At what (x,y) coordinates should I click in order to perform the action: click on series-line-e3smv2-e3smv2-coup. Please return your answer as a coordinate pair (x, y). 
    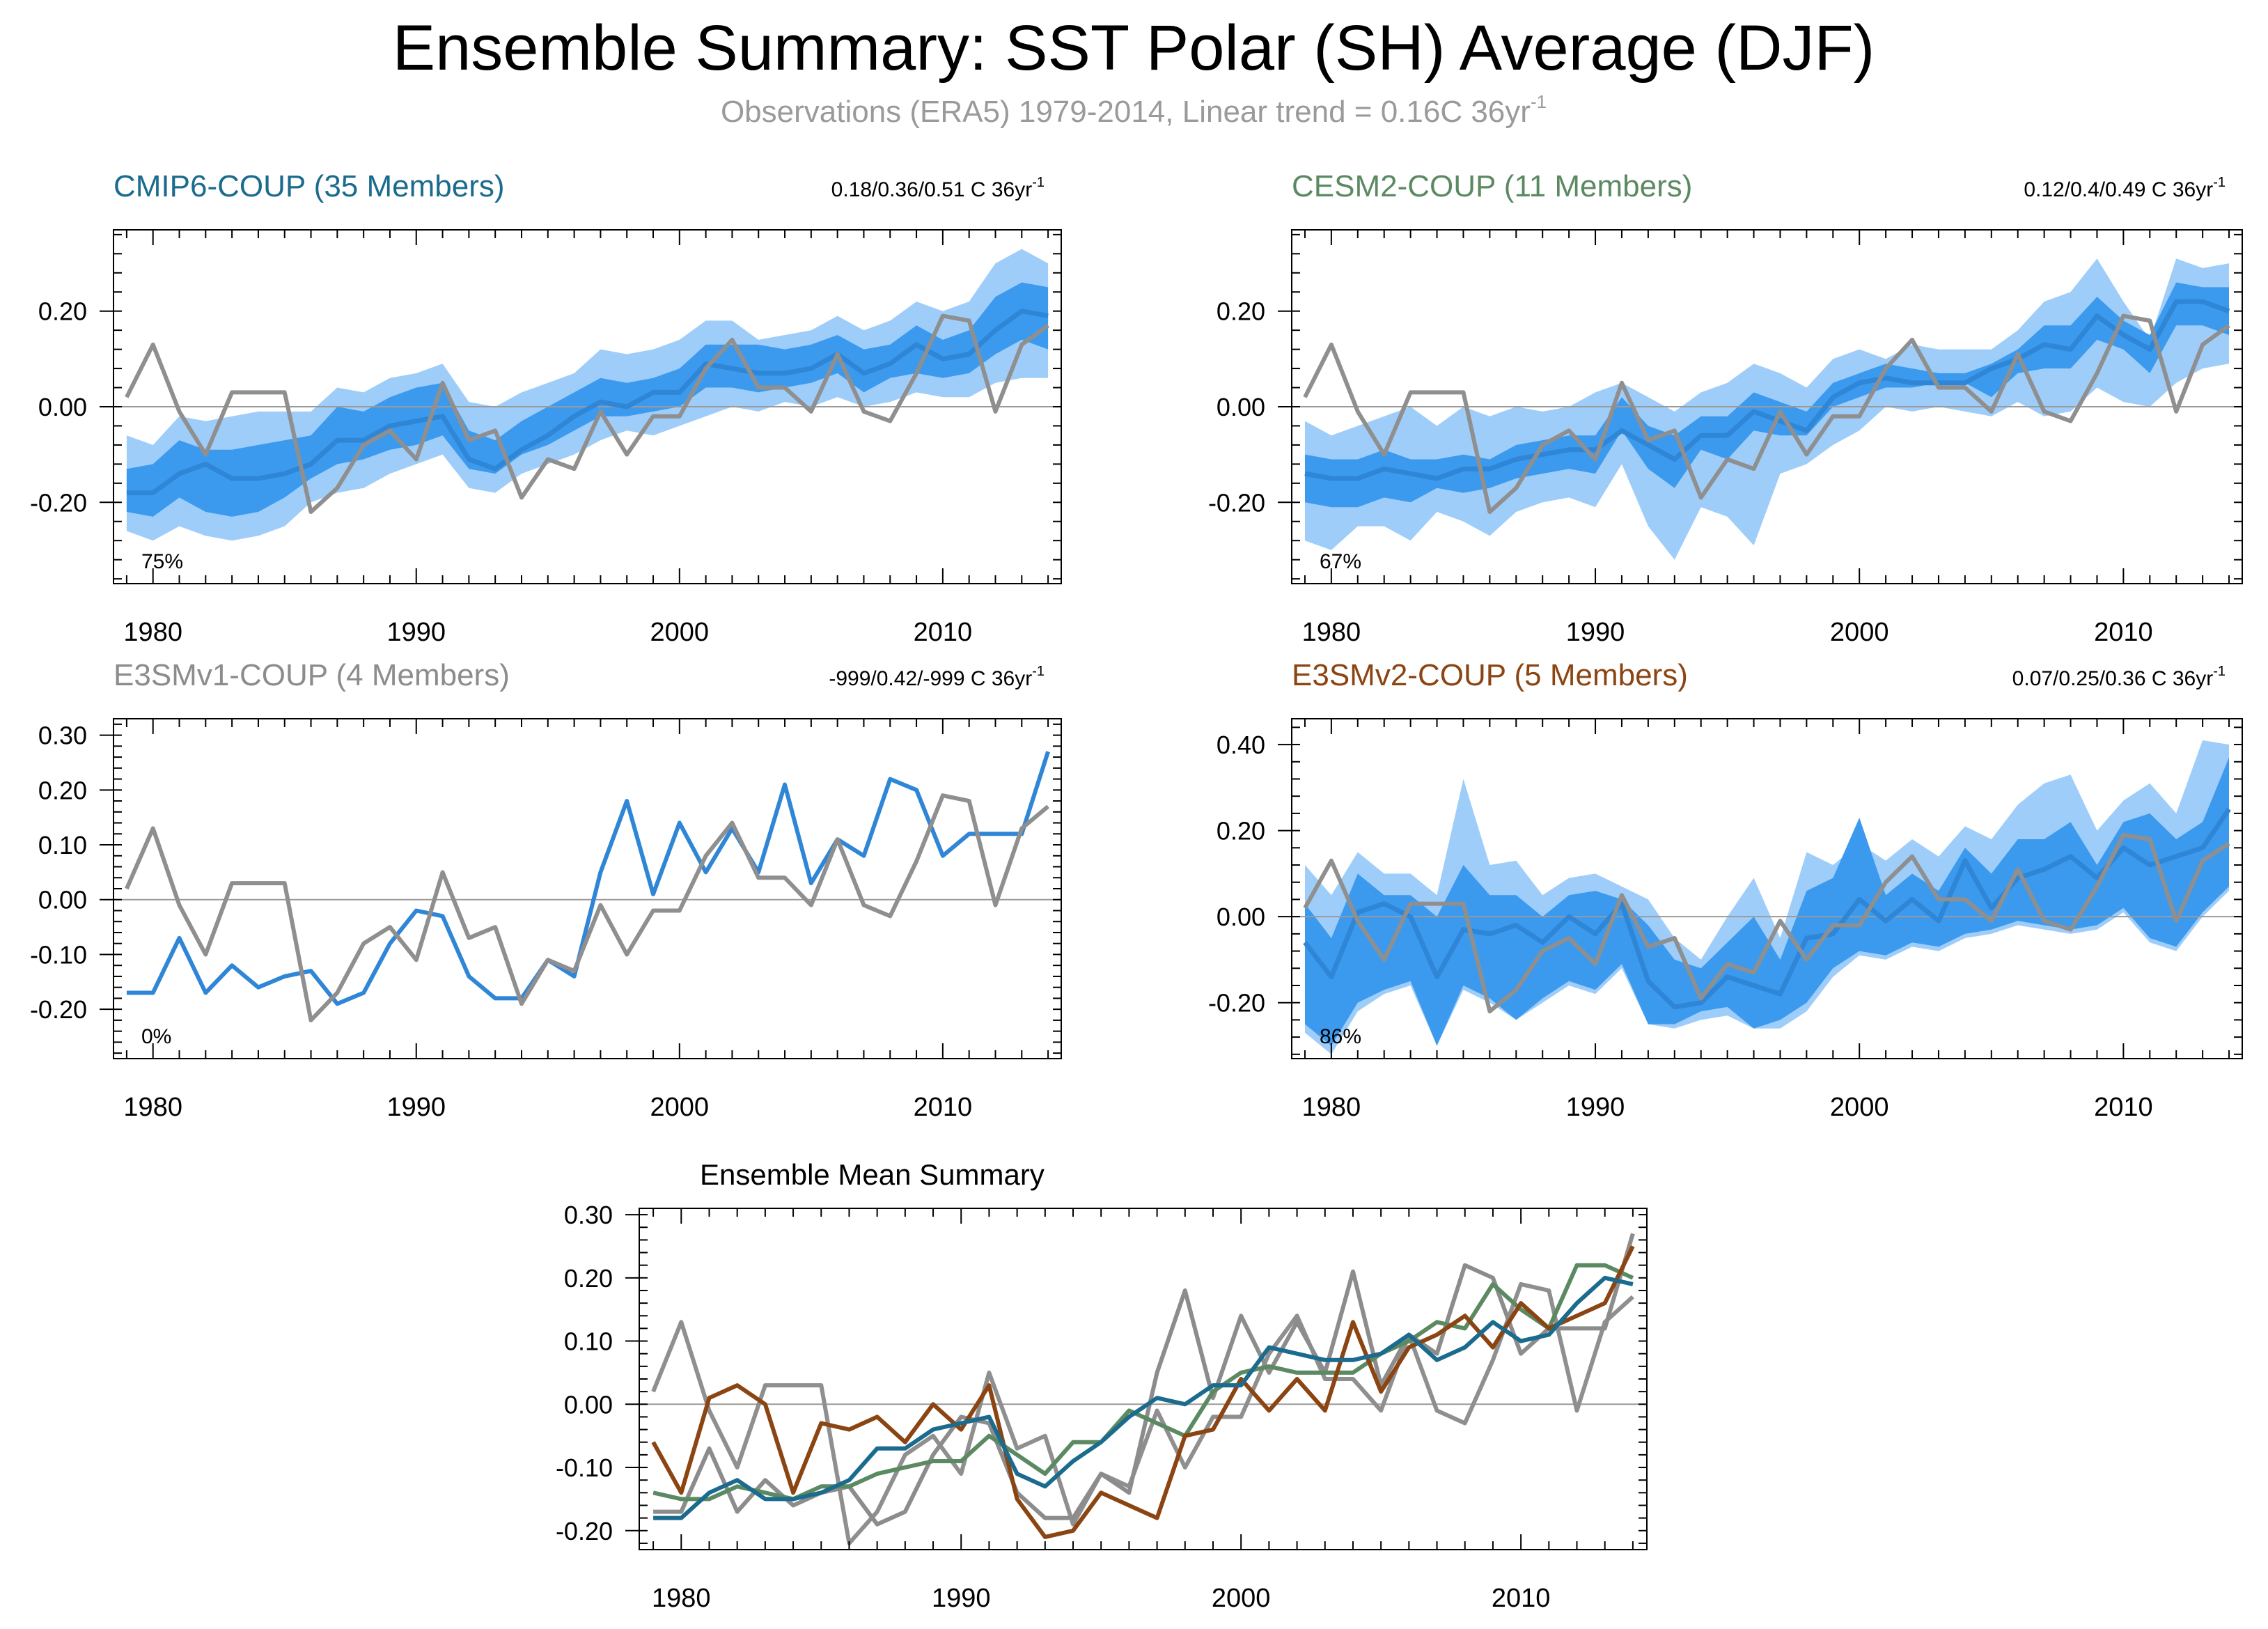
    Looking at the image, I should click on (1767, 908).